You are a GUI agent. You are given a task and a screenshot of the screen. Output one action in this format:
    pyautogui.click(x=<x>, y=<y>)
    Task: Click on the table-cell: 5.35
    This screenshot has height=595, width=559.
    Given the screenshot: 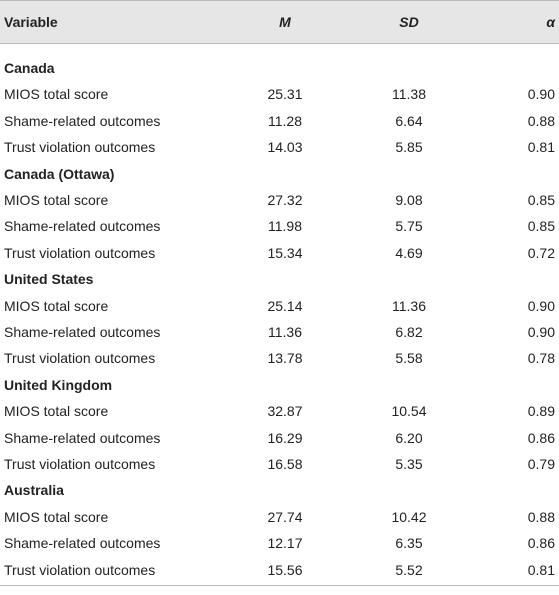 What is the action you would take?
    pyautogui.click(x=409, y=464)
    